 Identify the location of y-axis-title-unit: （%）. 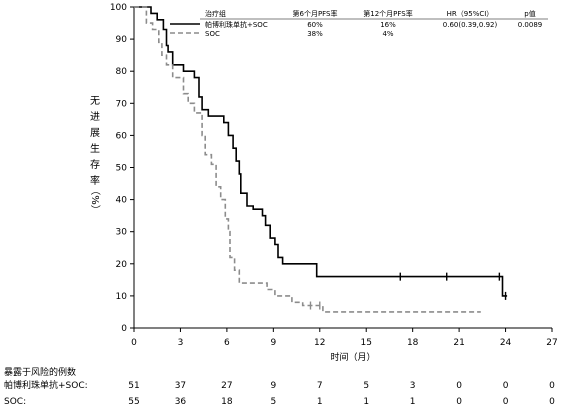
(95, 200).